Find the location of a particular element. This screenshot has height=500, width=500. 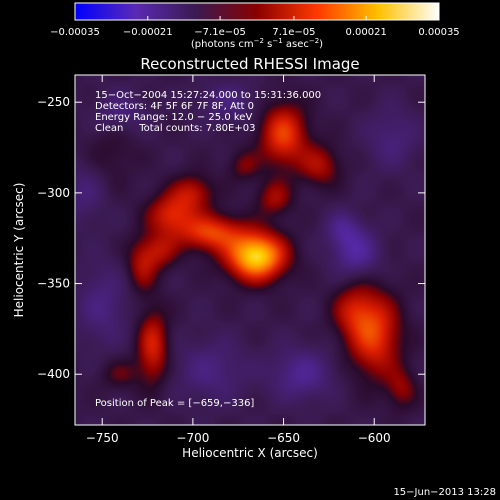

x-tick-label: −750 is located at coordinates (102, 438).